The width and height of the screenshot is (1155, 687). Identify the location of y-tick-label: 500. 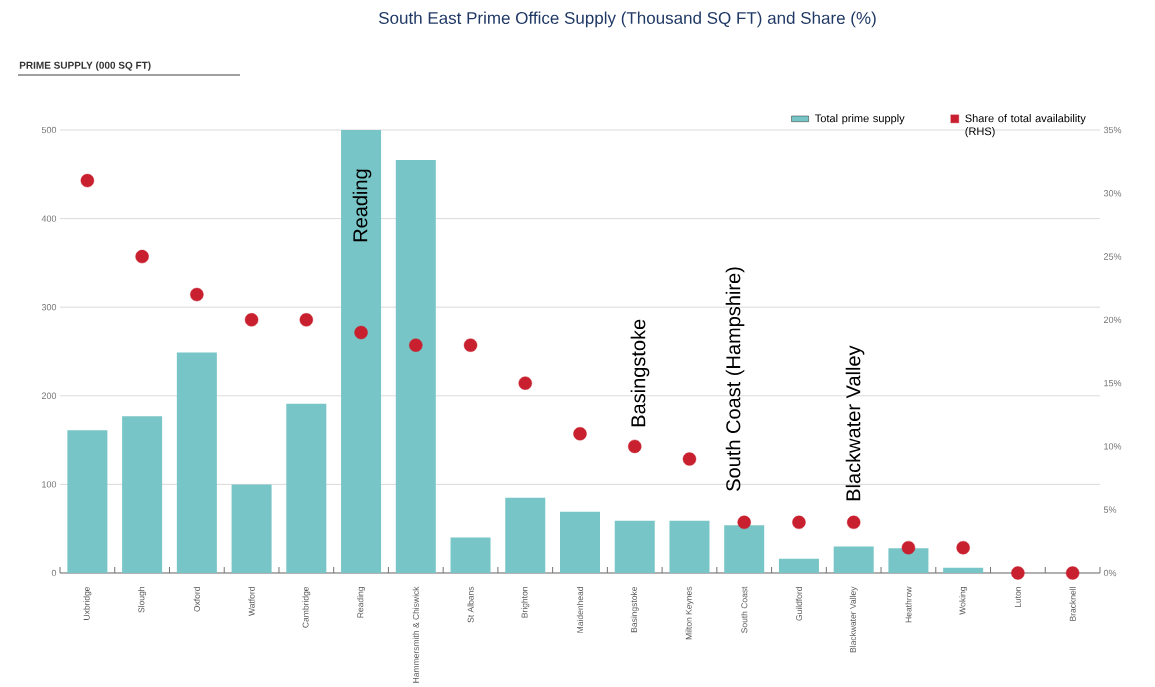
(49, 130).